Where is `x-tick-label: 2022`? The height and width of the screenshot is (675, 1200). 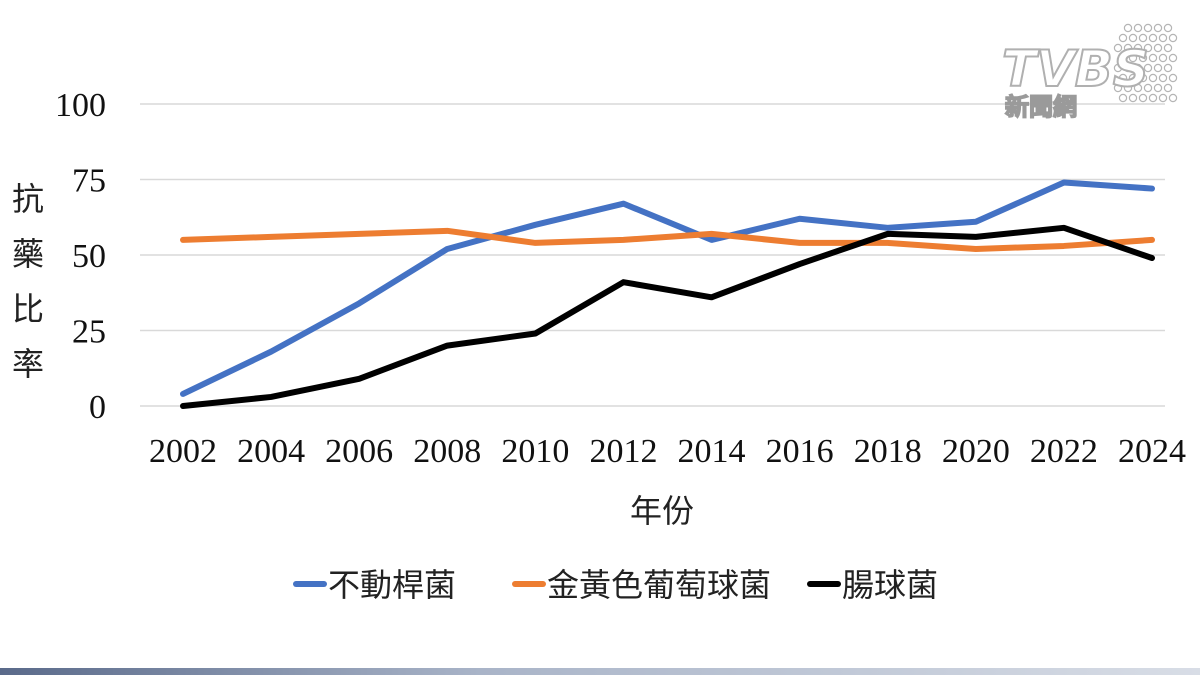 x-tick-label: 2022 is located at coordinates (1064, 451).